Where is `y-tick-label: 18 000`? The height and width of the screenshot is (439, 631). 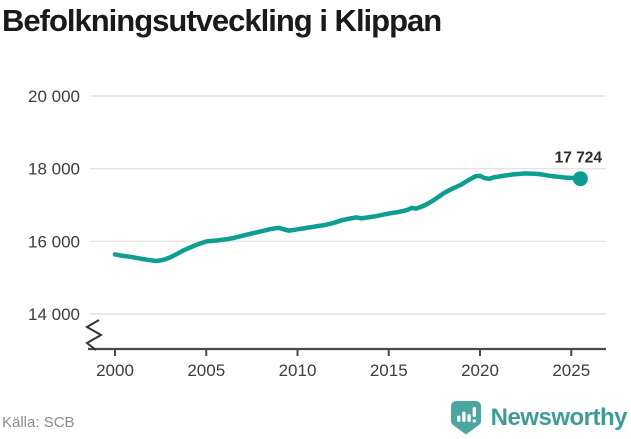
y-tick-label: 18 000 is located at coordinates (54, 169).